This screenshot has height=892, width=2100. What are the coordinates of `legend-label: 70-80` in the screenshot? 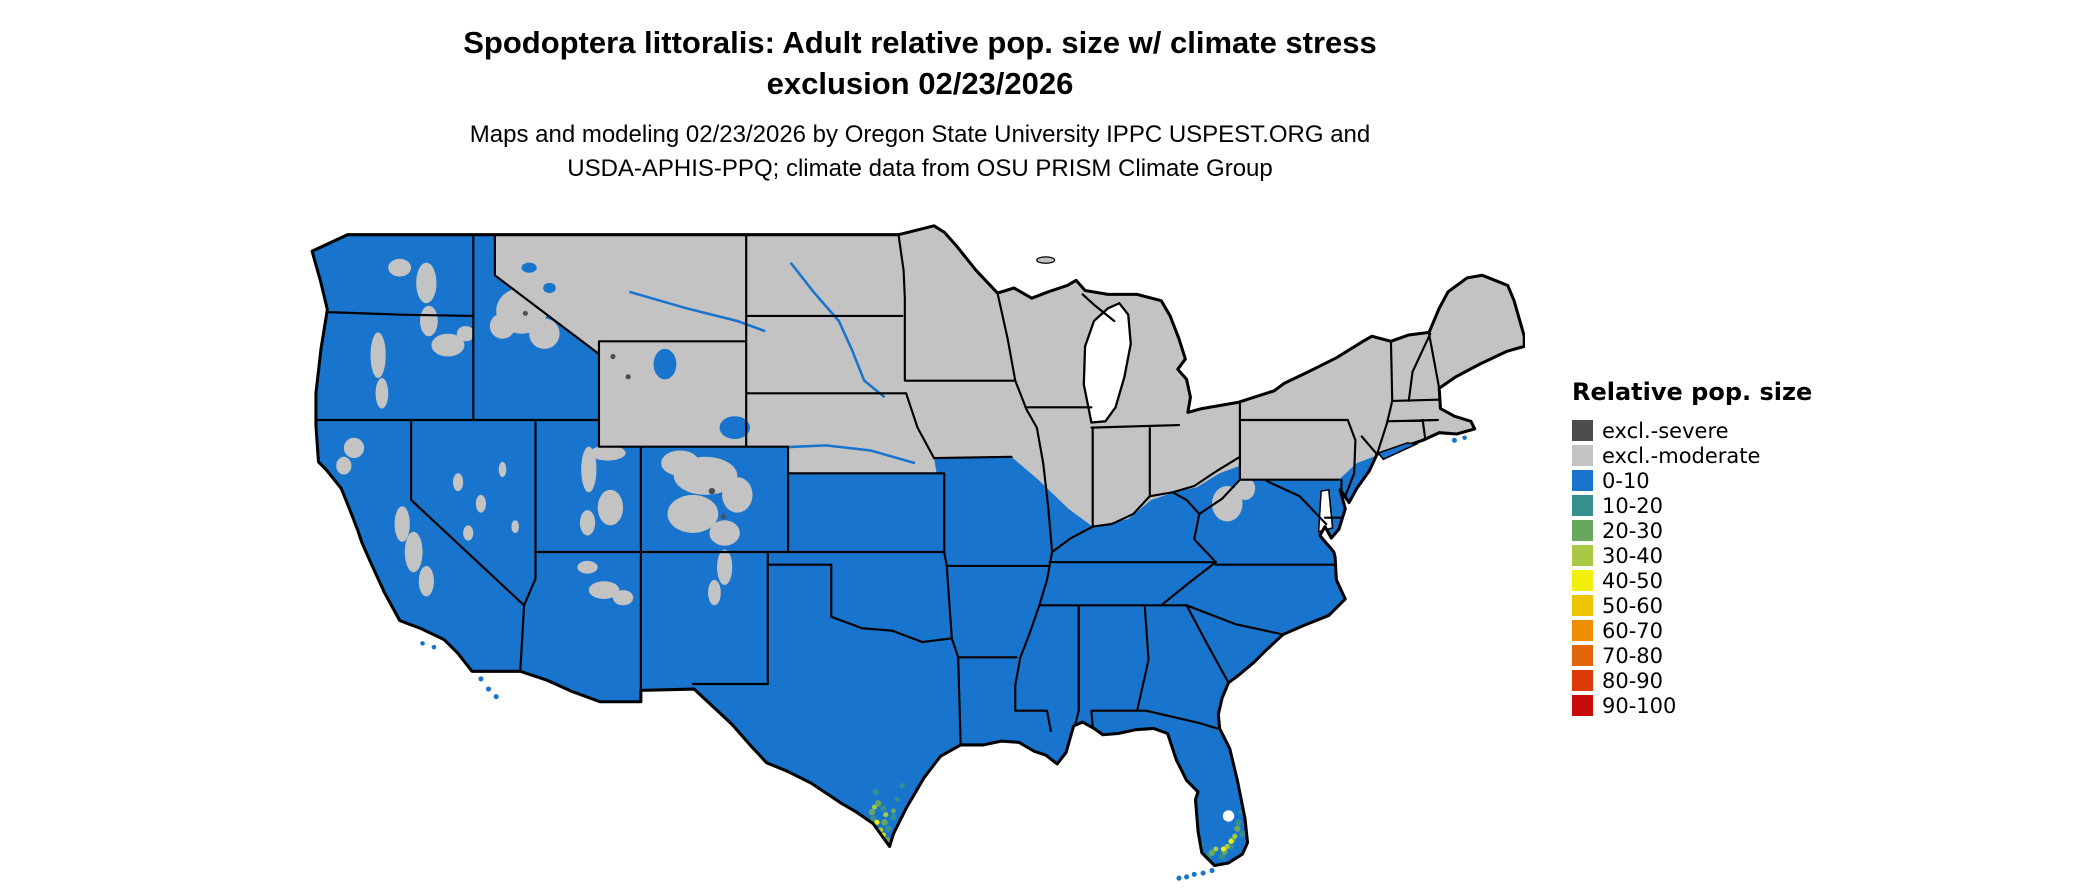 It's located at (1633, 655).